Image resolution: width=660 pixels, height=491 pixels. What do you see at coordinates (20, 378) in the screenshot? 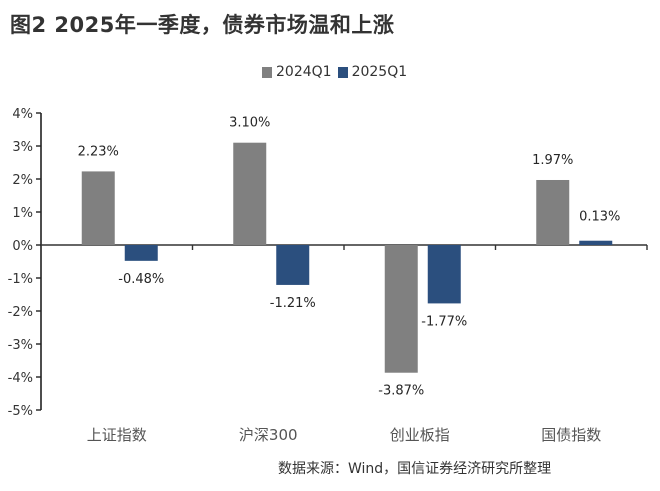
I see `y-tick-label: -4%` at bounding box center [20, 378].